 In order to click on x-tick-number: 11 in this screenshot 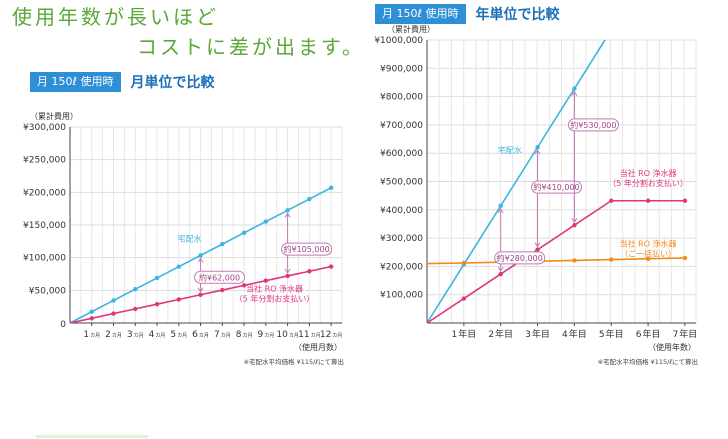, I will do `click(303, 335)`.